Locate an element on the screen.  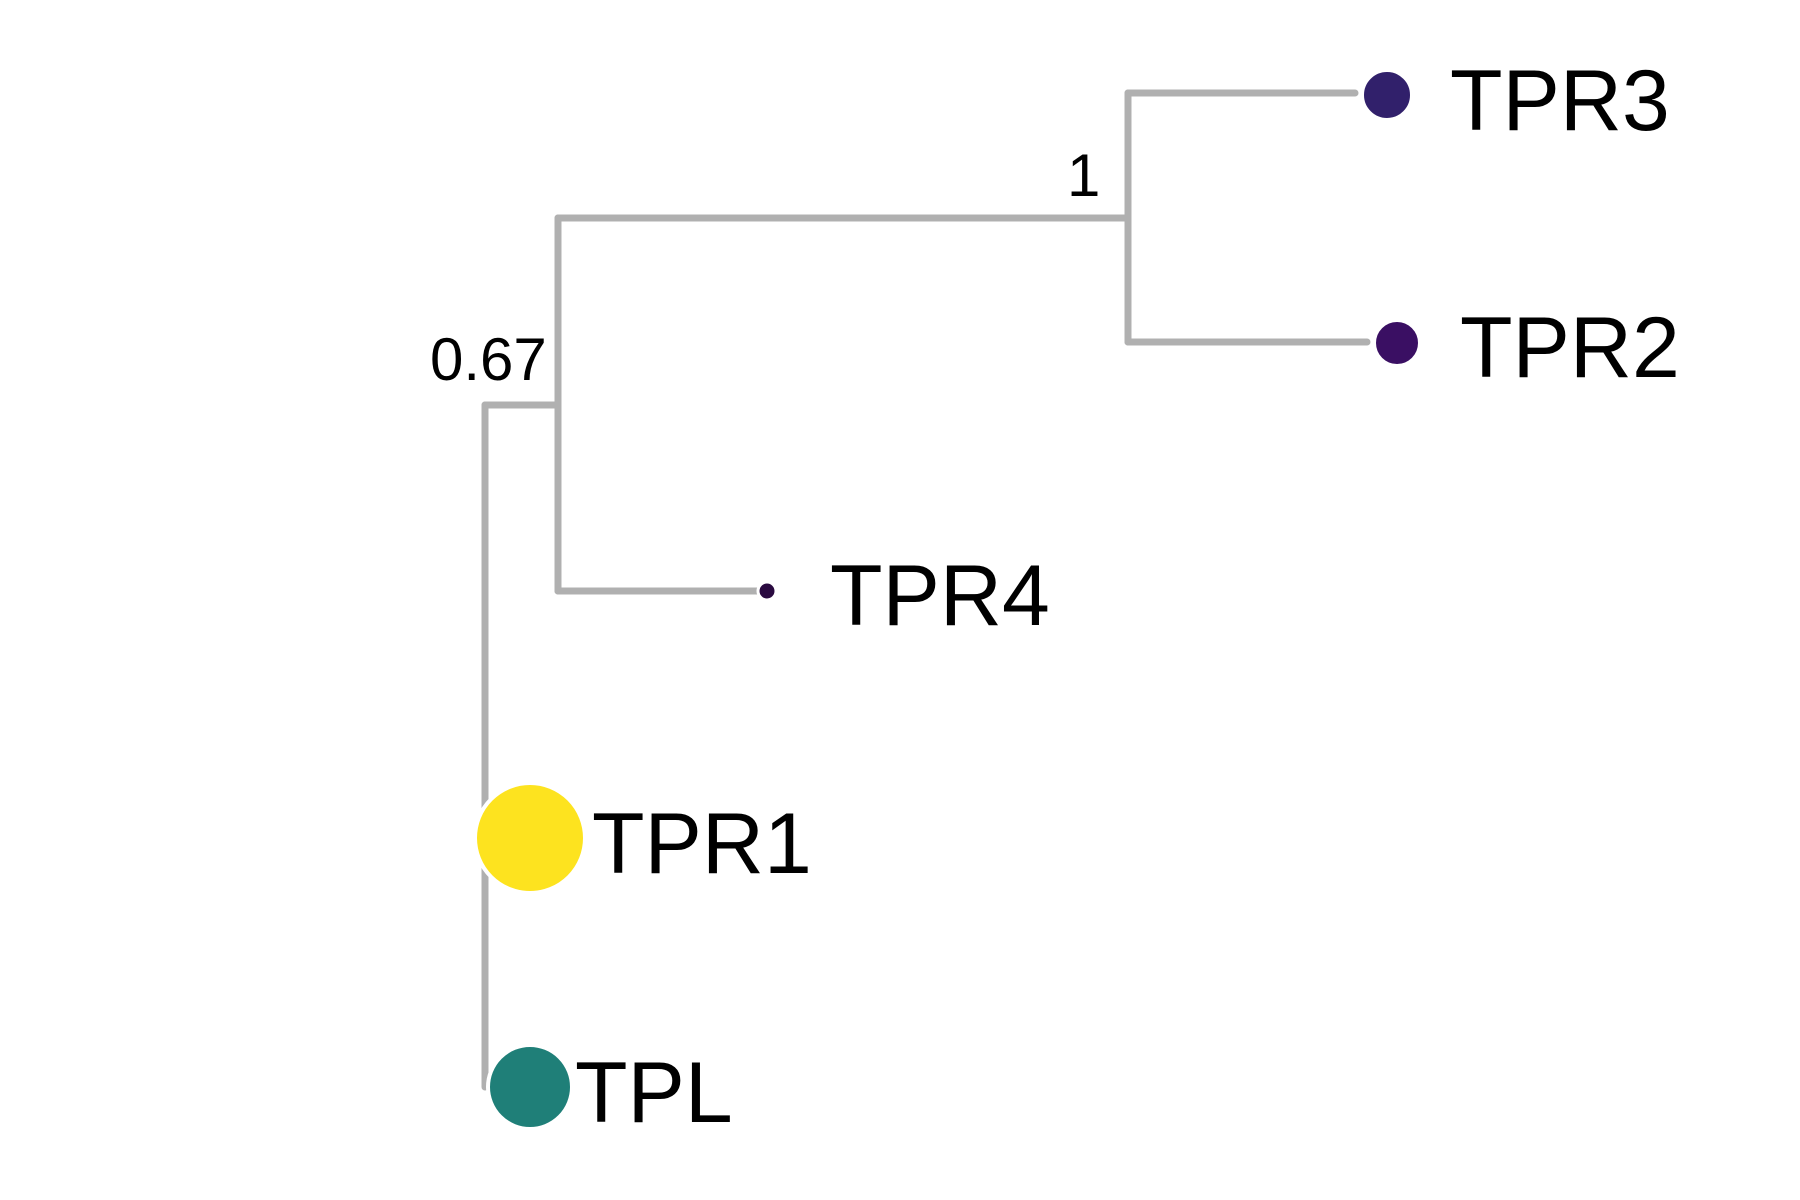
tip-marker-tpr2 is located at coordinates (1397, 343).